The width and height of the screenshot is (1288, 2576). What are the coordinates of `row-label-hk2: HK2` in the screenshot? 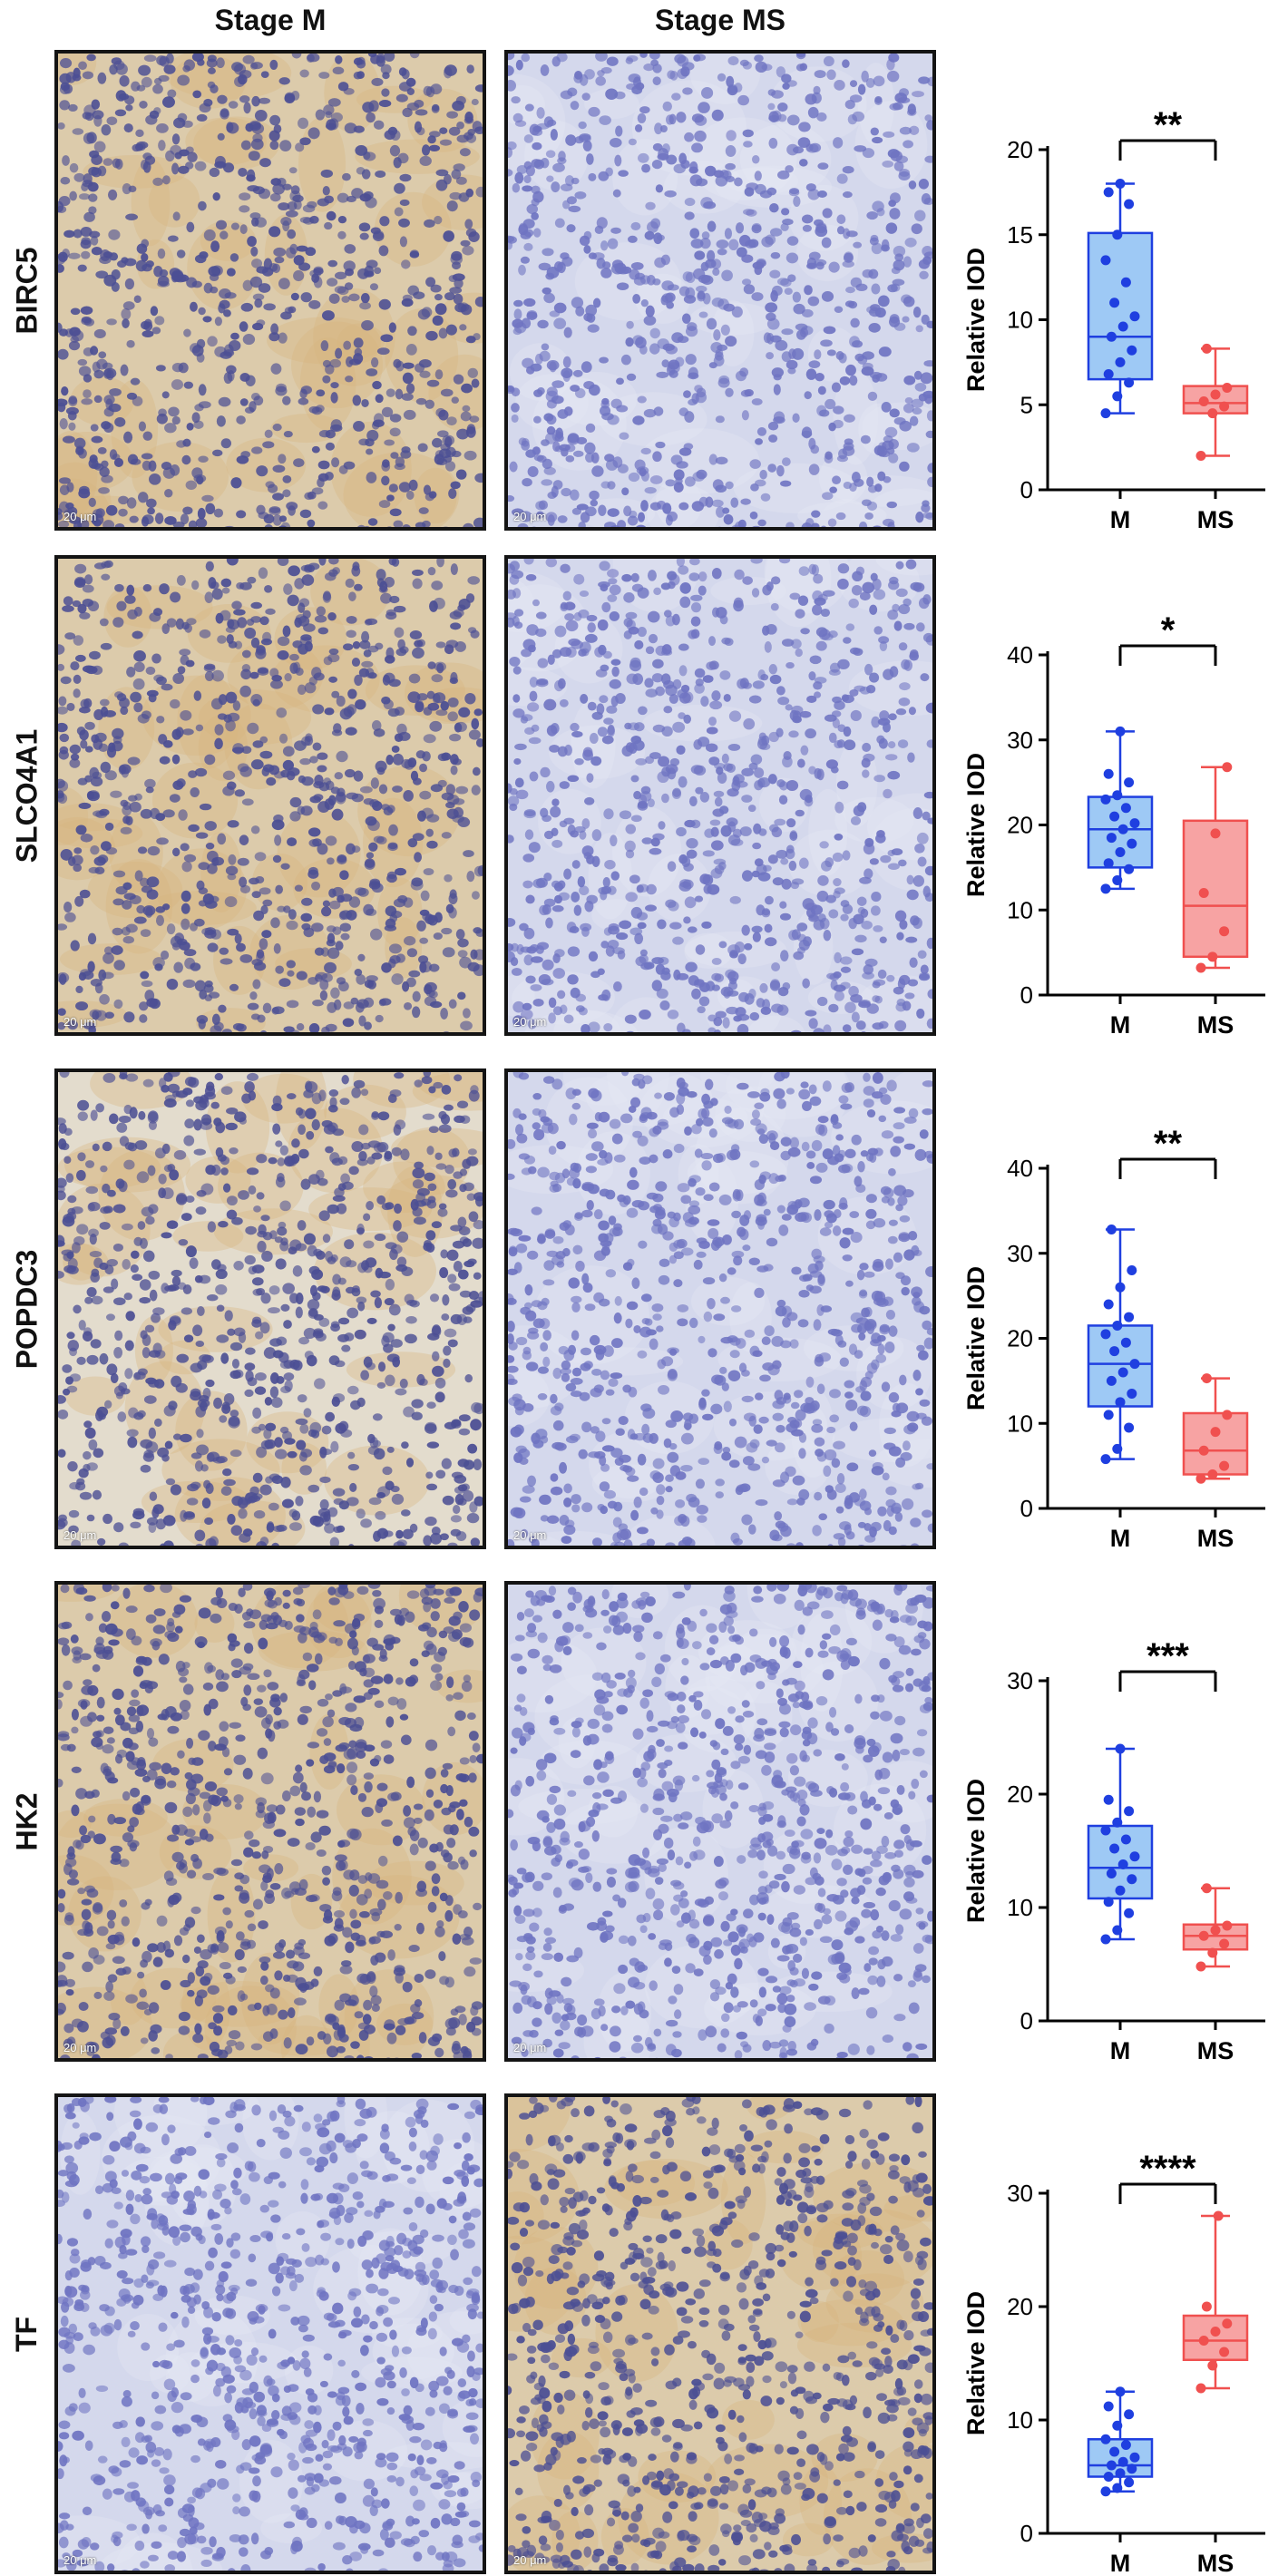 It's located at (27, 1821).